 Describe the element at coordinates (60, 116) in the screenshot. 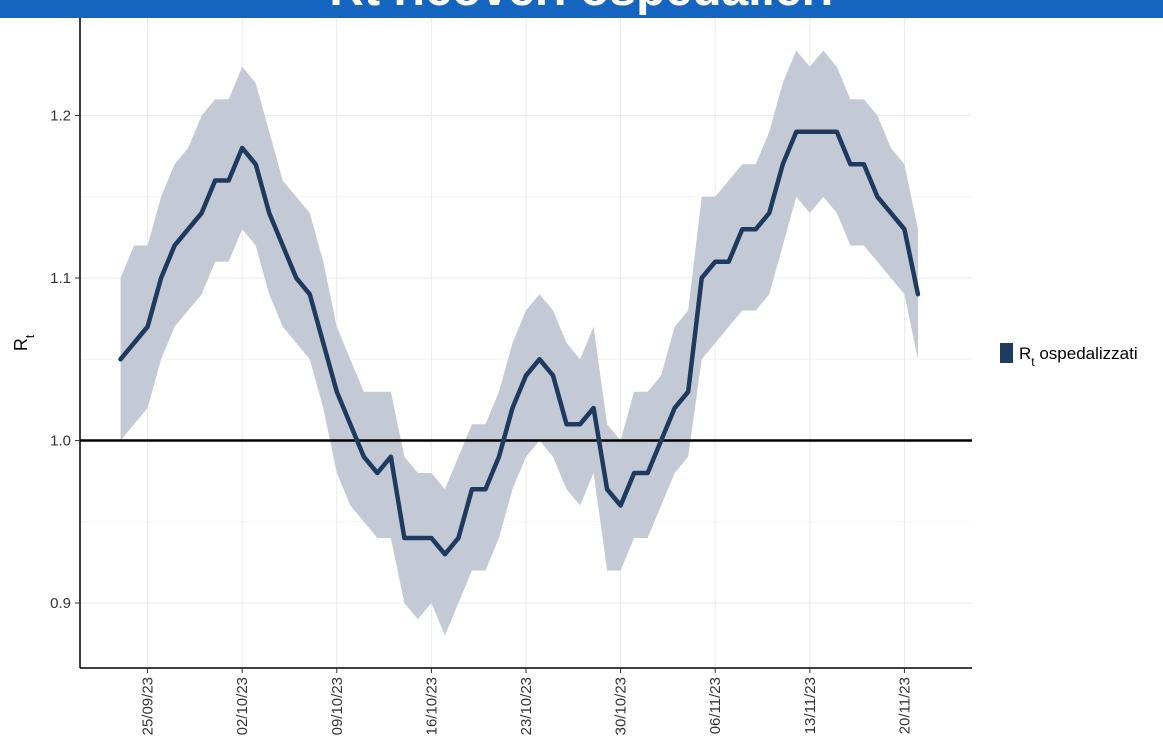

I see `y-tick-label: 1.2` at that location.